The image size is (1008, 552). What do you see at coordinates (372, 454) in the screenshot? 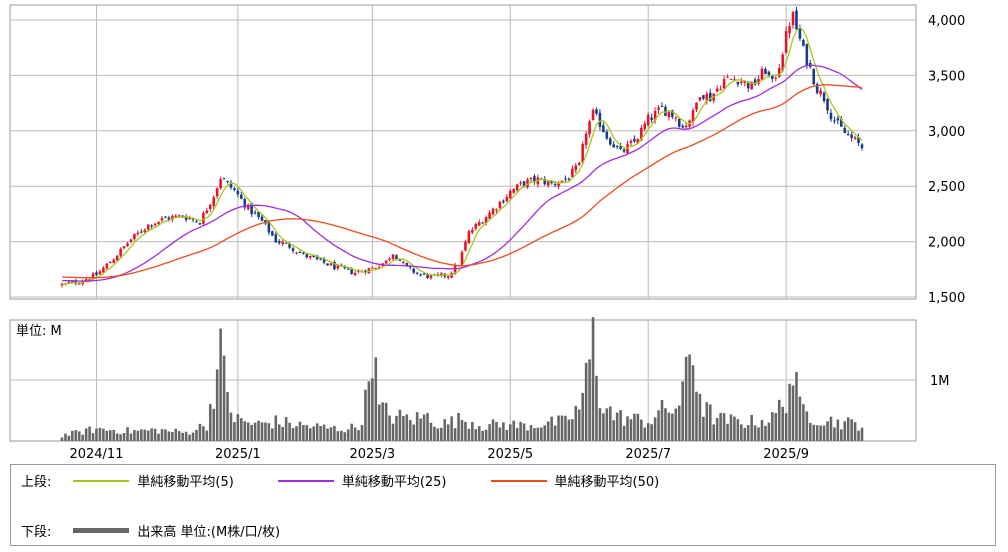
I see `x-tick-label: 2025/3` at bounding box center [372, 454].